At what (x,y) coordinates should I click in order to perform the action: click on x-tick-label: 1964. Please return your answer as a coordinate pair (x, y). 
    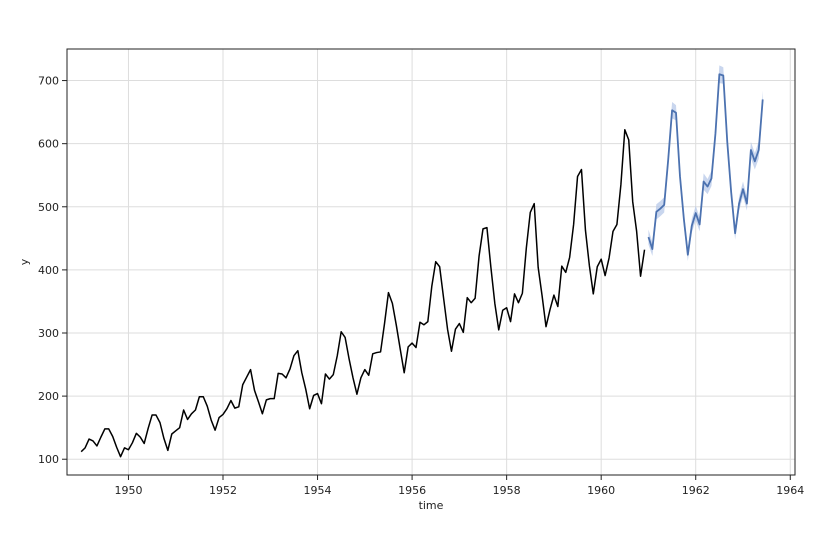
    Looking at the image, I should click on (790, 490).